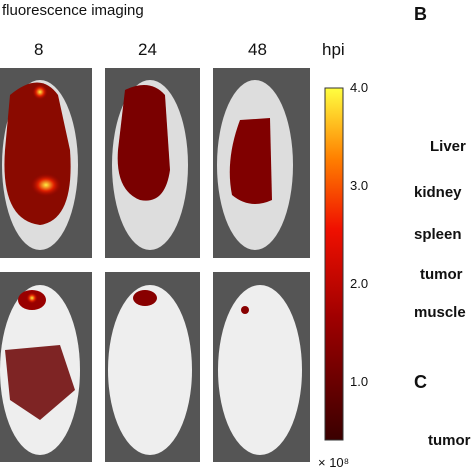 Image resolution: width=474 pixels, height=474 pixels. I want to click on organ: kidney, so click(438, 192).